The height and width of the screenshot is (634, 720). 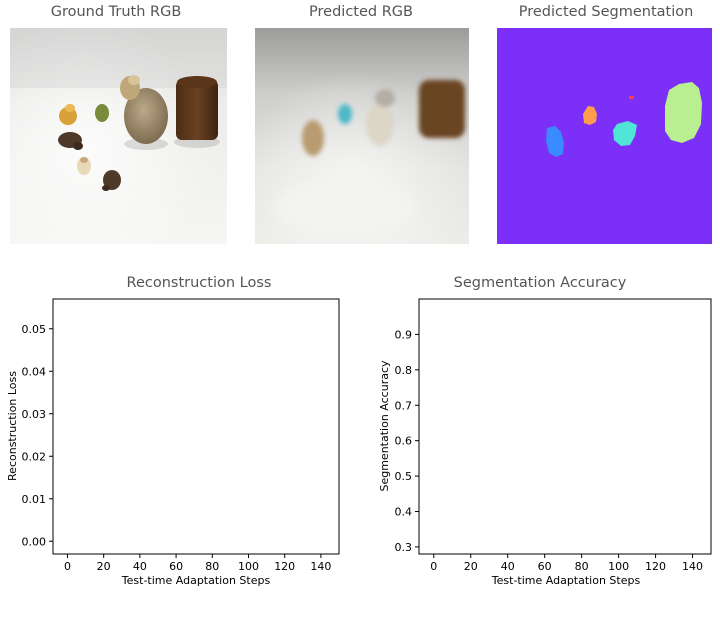 What do you see at coordinates (404, 405) in the screenshot?
I see `y-tick-label: 0.7` at bounding box center [404, 405].